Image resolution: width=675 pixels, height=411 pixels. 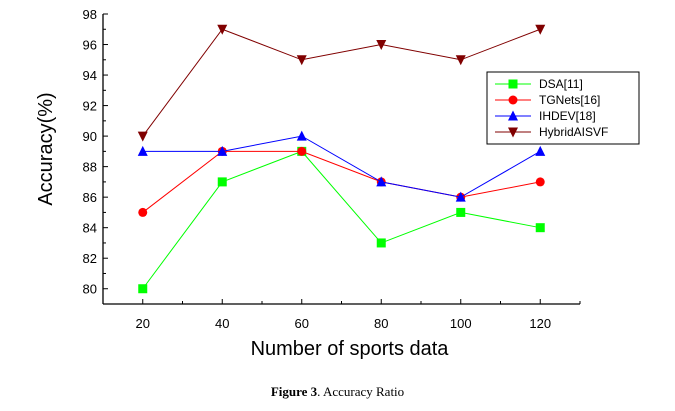 What do you see at coordinates (350, 349) in the screenshot?
I see `x-axis-title: Number of sports data` at bounding box center [350, 349].